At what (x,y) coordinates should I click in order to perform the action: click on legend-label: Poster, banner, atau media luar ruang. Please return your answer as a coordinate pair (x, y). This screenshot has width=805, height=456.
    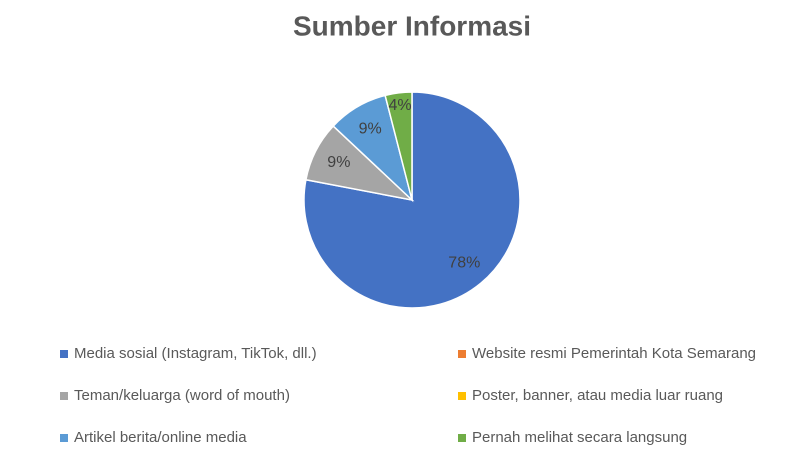
    Looking at the image, I should click on (597, 395).